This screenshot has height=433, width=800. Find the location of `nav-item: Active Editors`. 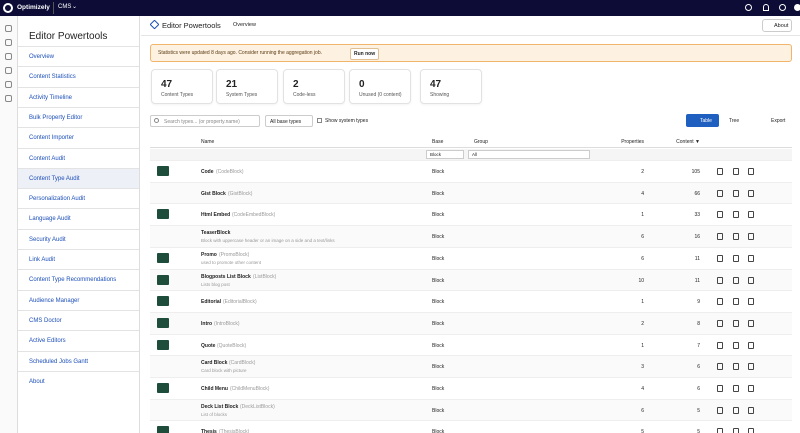

nav-item: Active Editors is located at coordinates (78, 340).